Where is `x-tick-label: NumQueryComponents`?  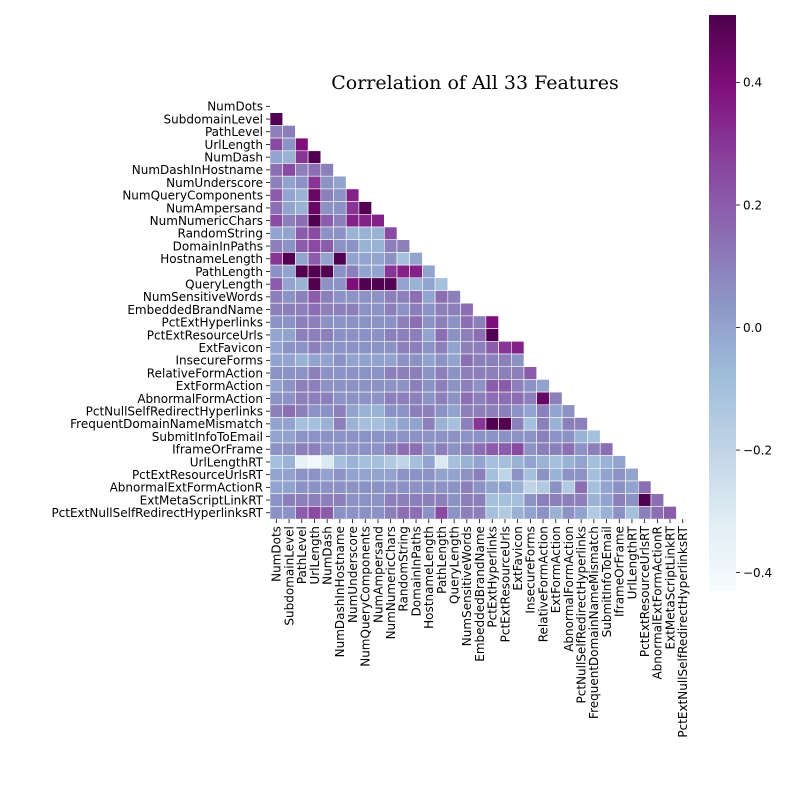
x-tick-label: NumQueryComponents is located at coordinates (366, 596).